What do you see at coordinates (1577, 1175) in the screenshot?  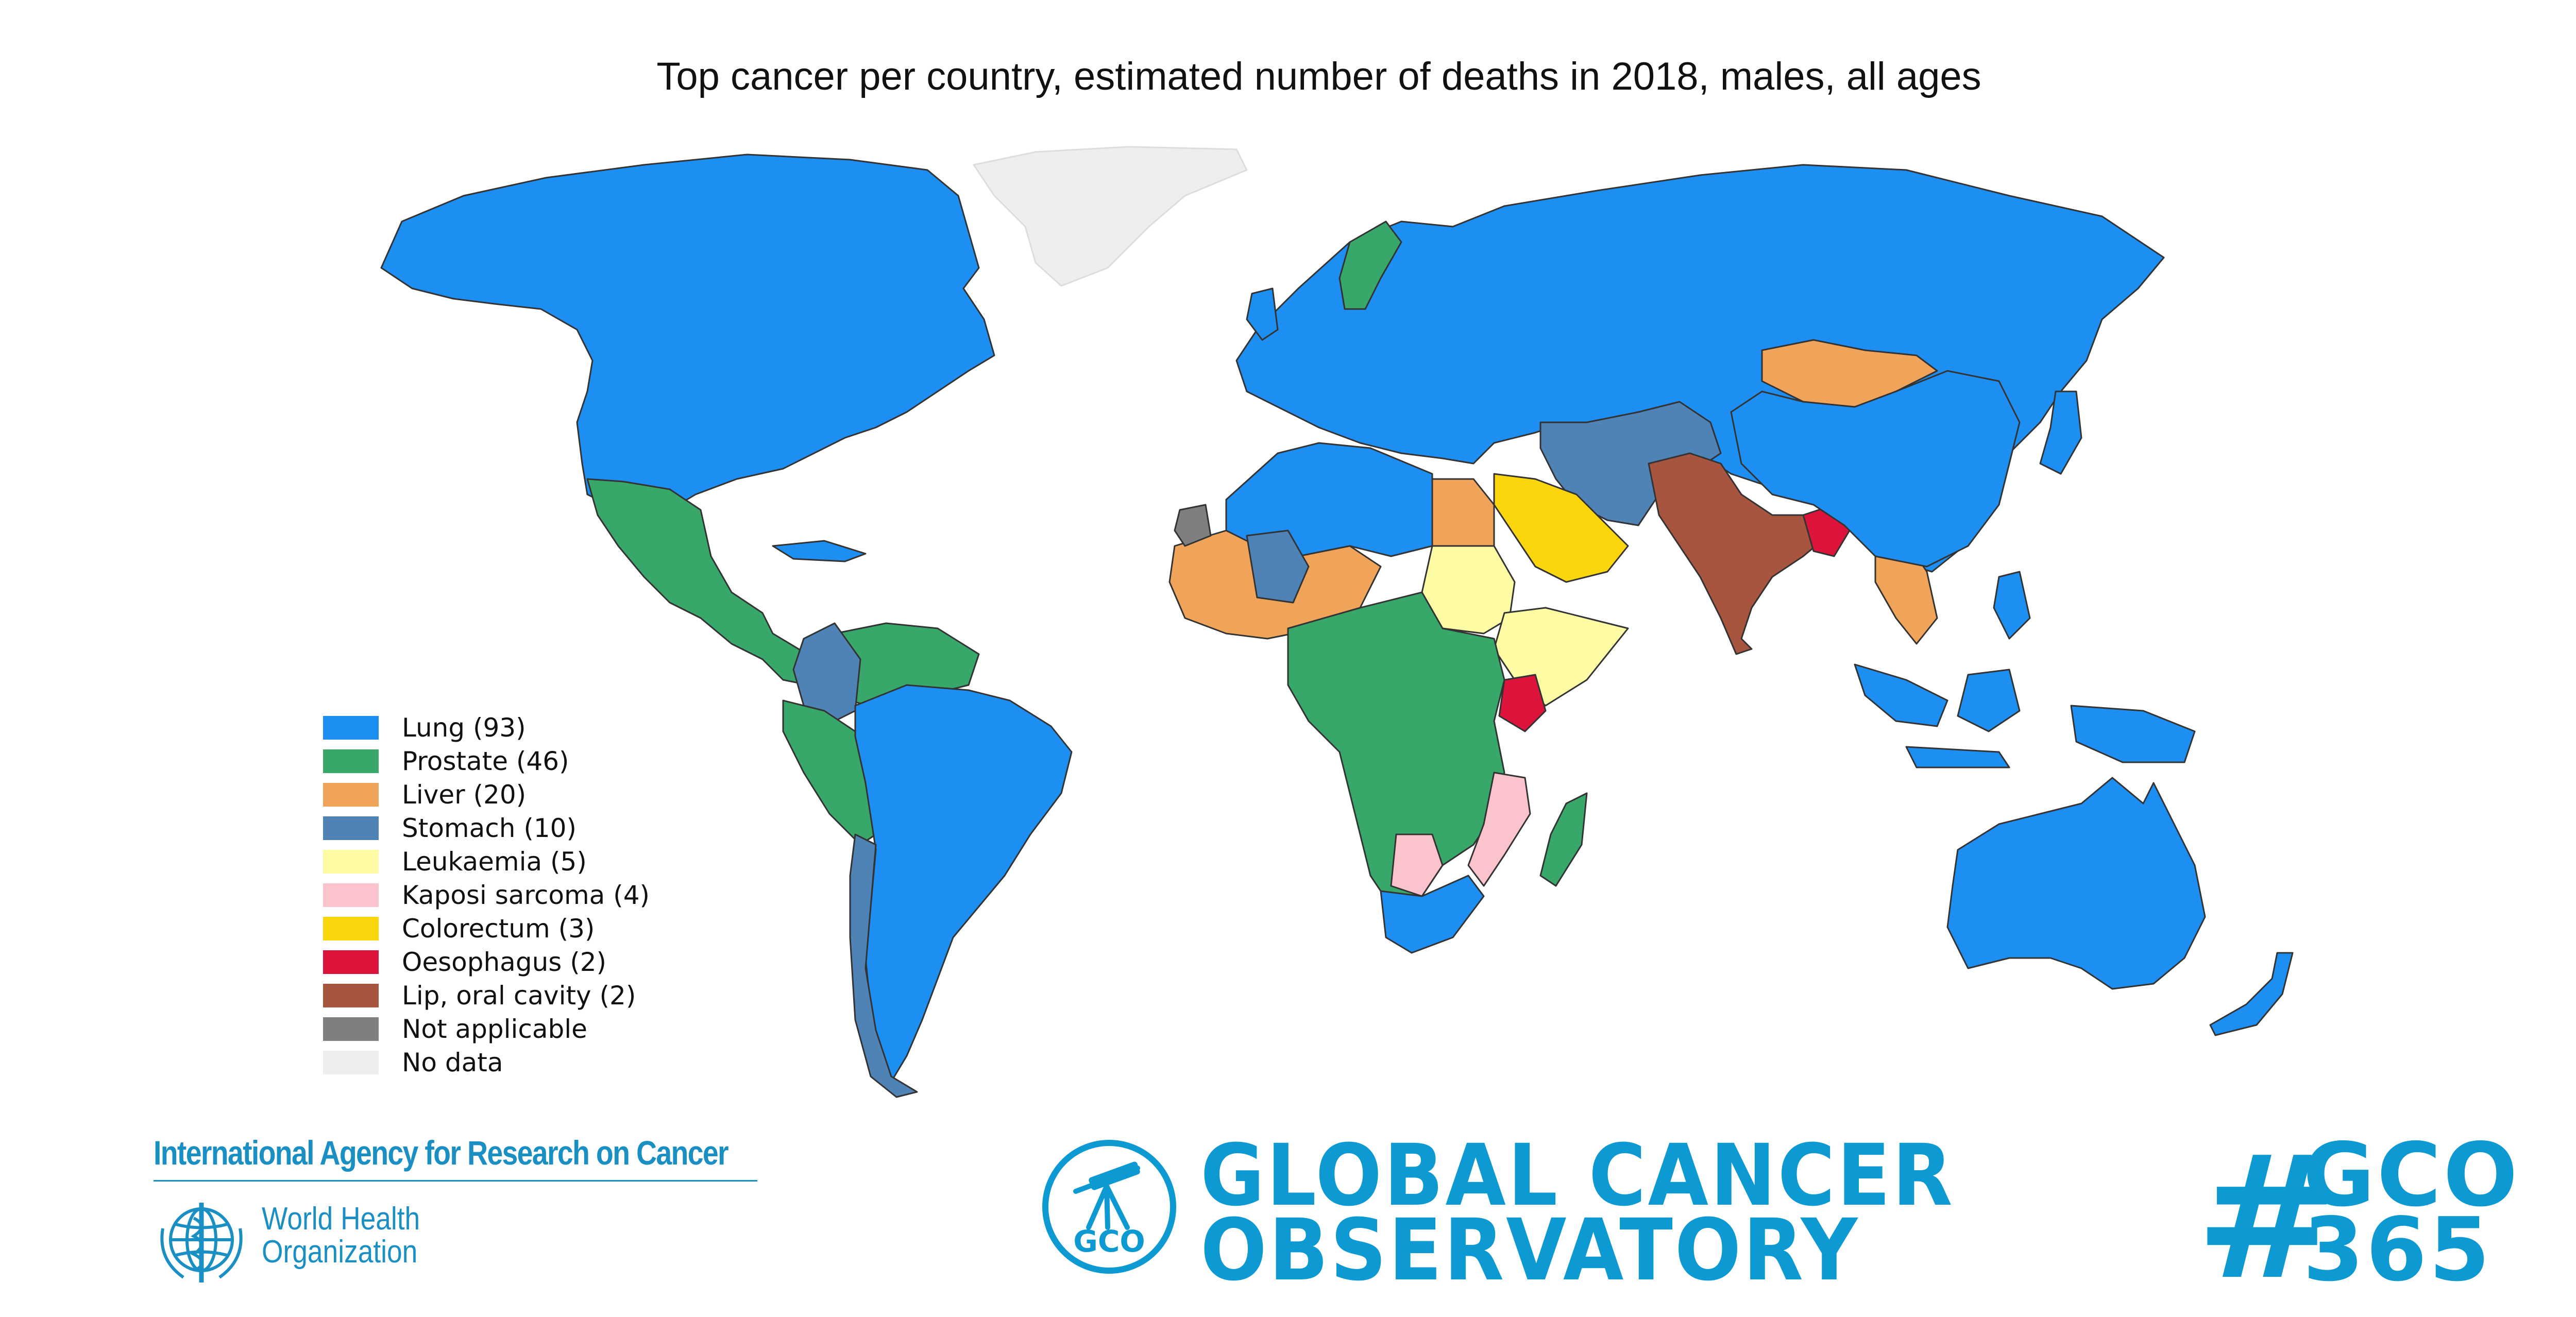 I see `gco-title-line1: GLOBAL CANCER` at bounding box center [1577, 1175].